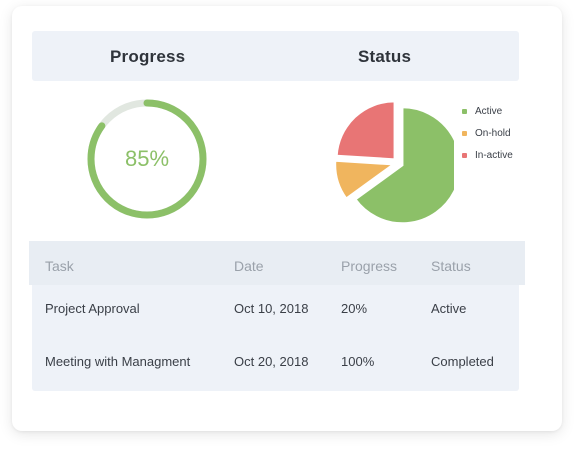  What do you see at coordinates (449, 308) in the screenshot?
I see `status-cell: Active` at bounding box center [449, 308].